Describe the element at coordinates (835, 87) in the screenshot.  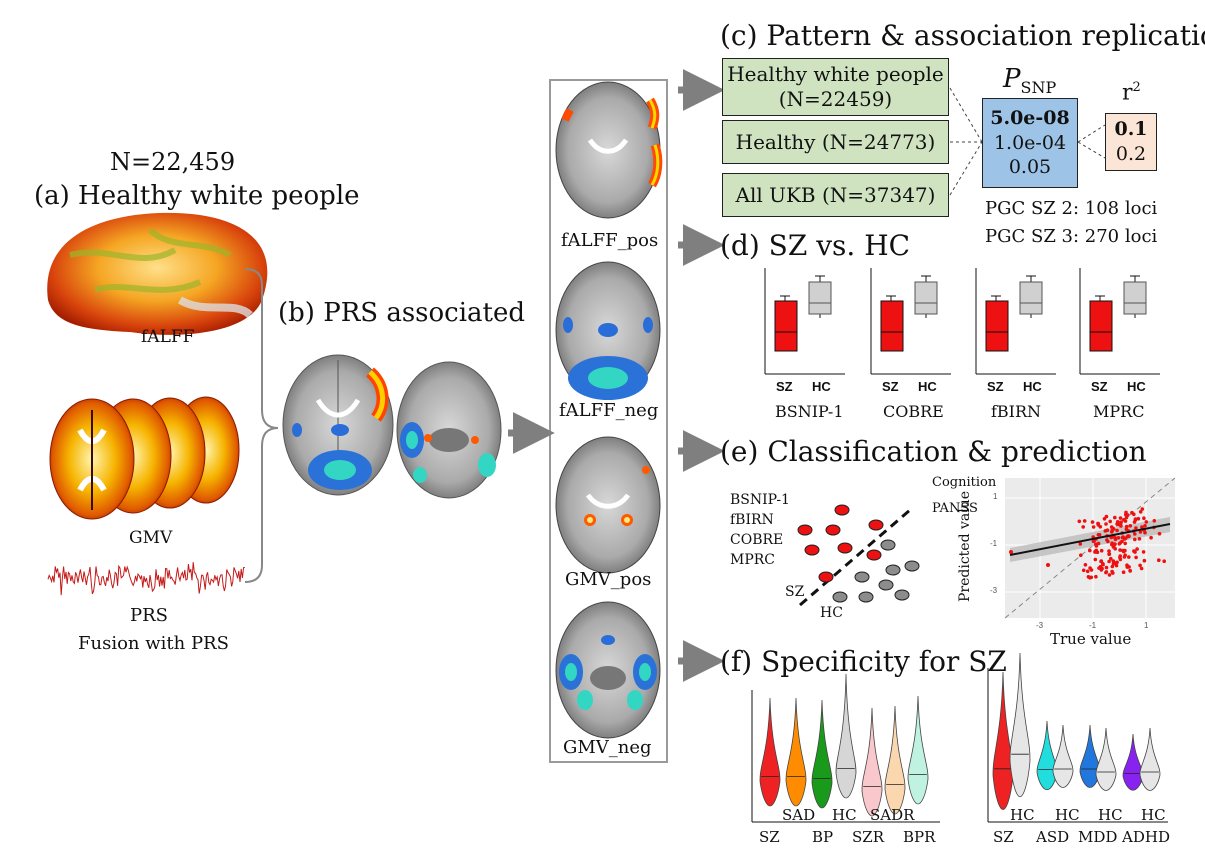
I see `cohort-box-healthy-white: Healthy white people (N=22459)` at that location.